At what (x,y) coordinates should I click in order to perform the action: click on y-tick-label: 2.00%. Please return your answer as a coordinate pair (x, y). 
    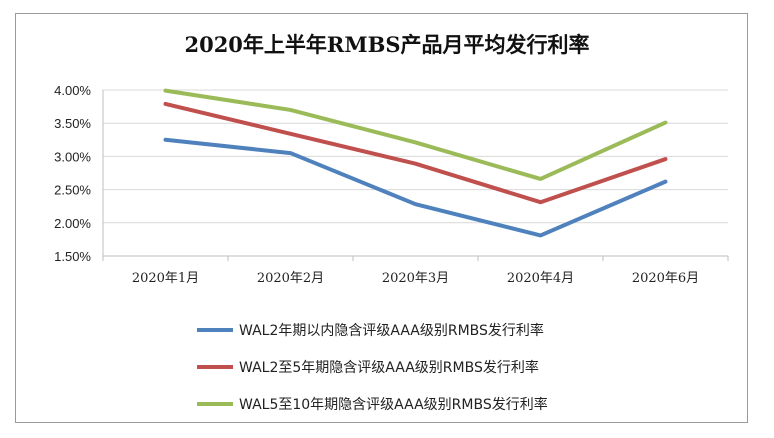
    Looking at the image, I should click on (72, 223).